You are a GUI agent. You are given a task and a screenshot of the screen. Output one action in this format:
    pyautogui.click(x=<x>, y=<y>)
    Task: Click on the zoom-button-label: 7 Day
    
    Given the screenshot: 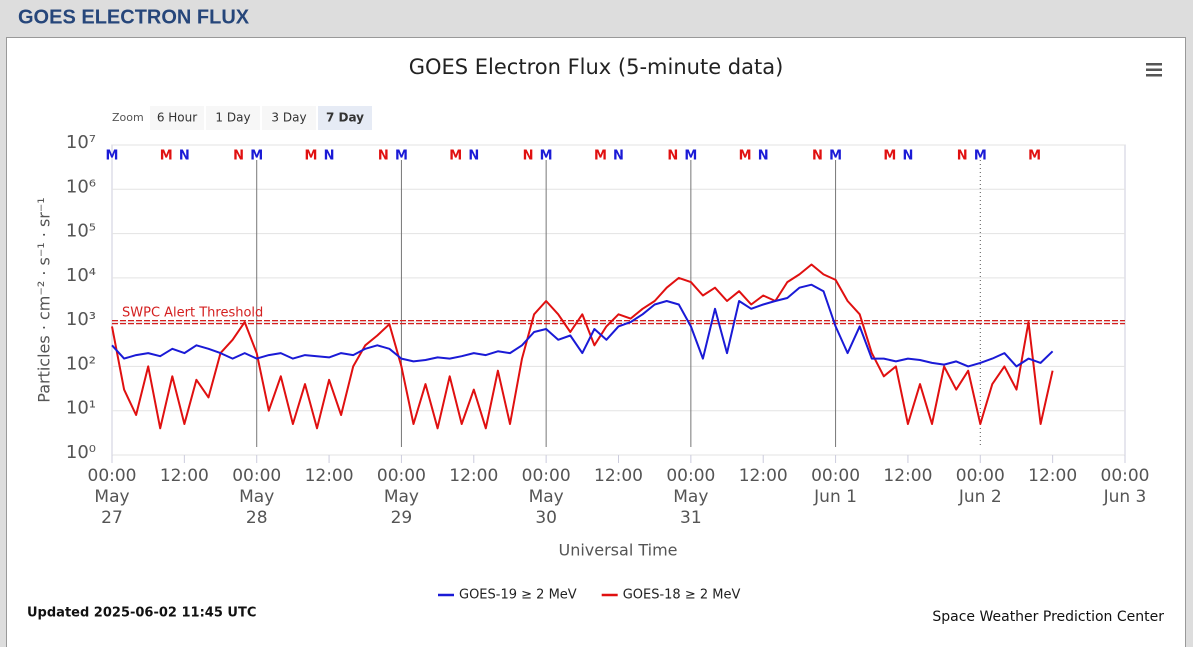 What is the action you would take?
    pyautogui.click(x=345, y=118)
    